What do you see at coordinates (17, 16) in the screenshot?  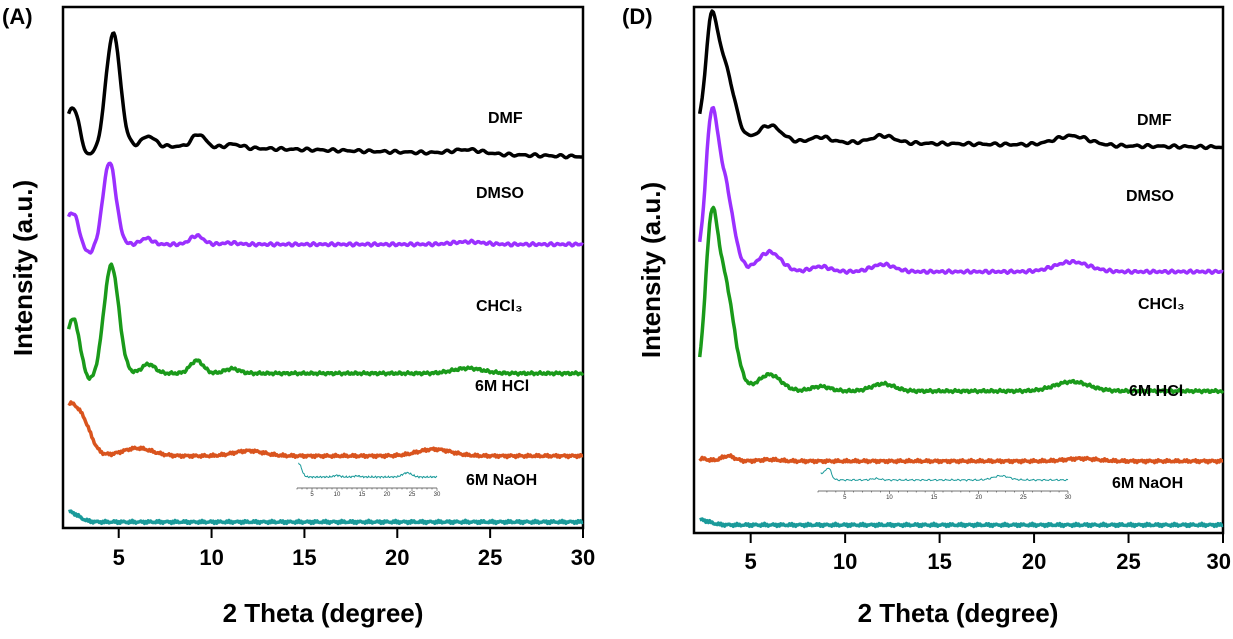 I see `panel-label: (A)` at bounding box center [17, 16].